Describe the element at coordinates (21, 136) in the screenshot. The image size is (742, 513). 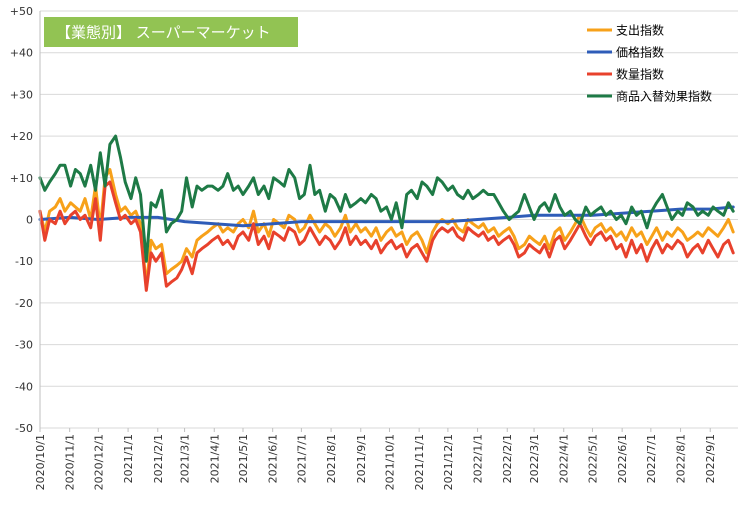
I see `y-tick-label: +20` at that location.